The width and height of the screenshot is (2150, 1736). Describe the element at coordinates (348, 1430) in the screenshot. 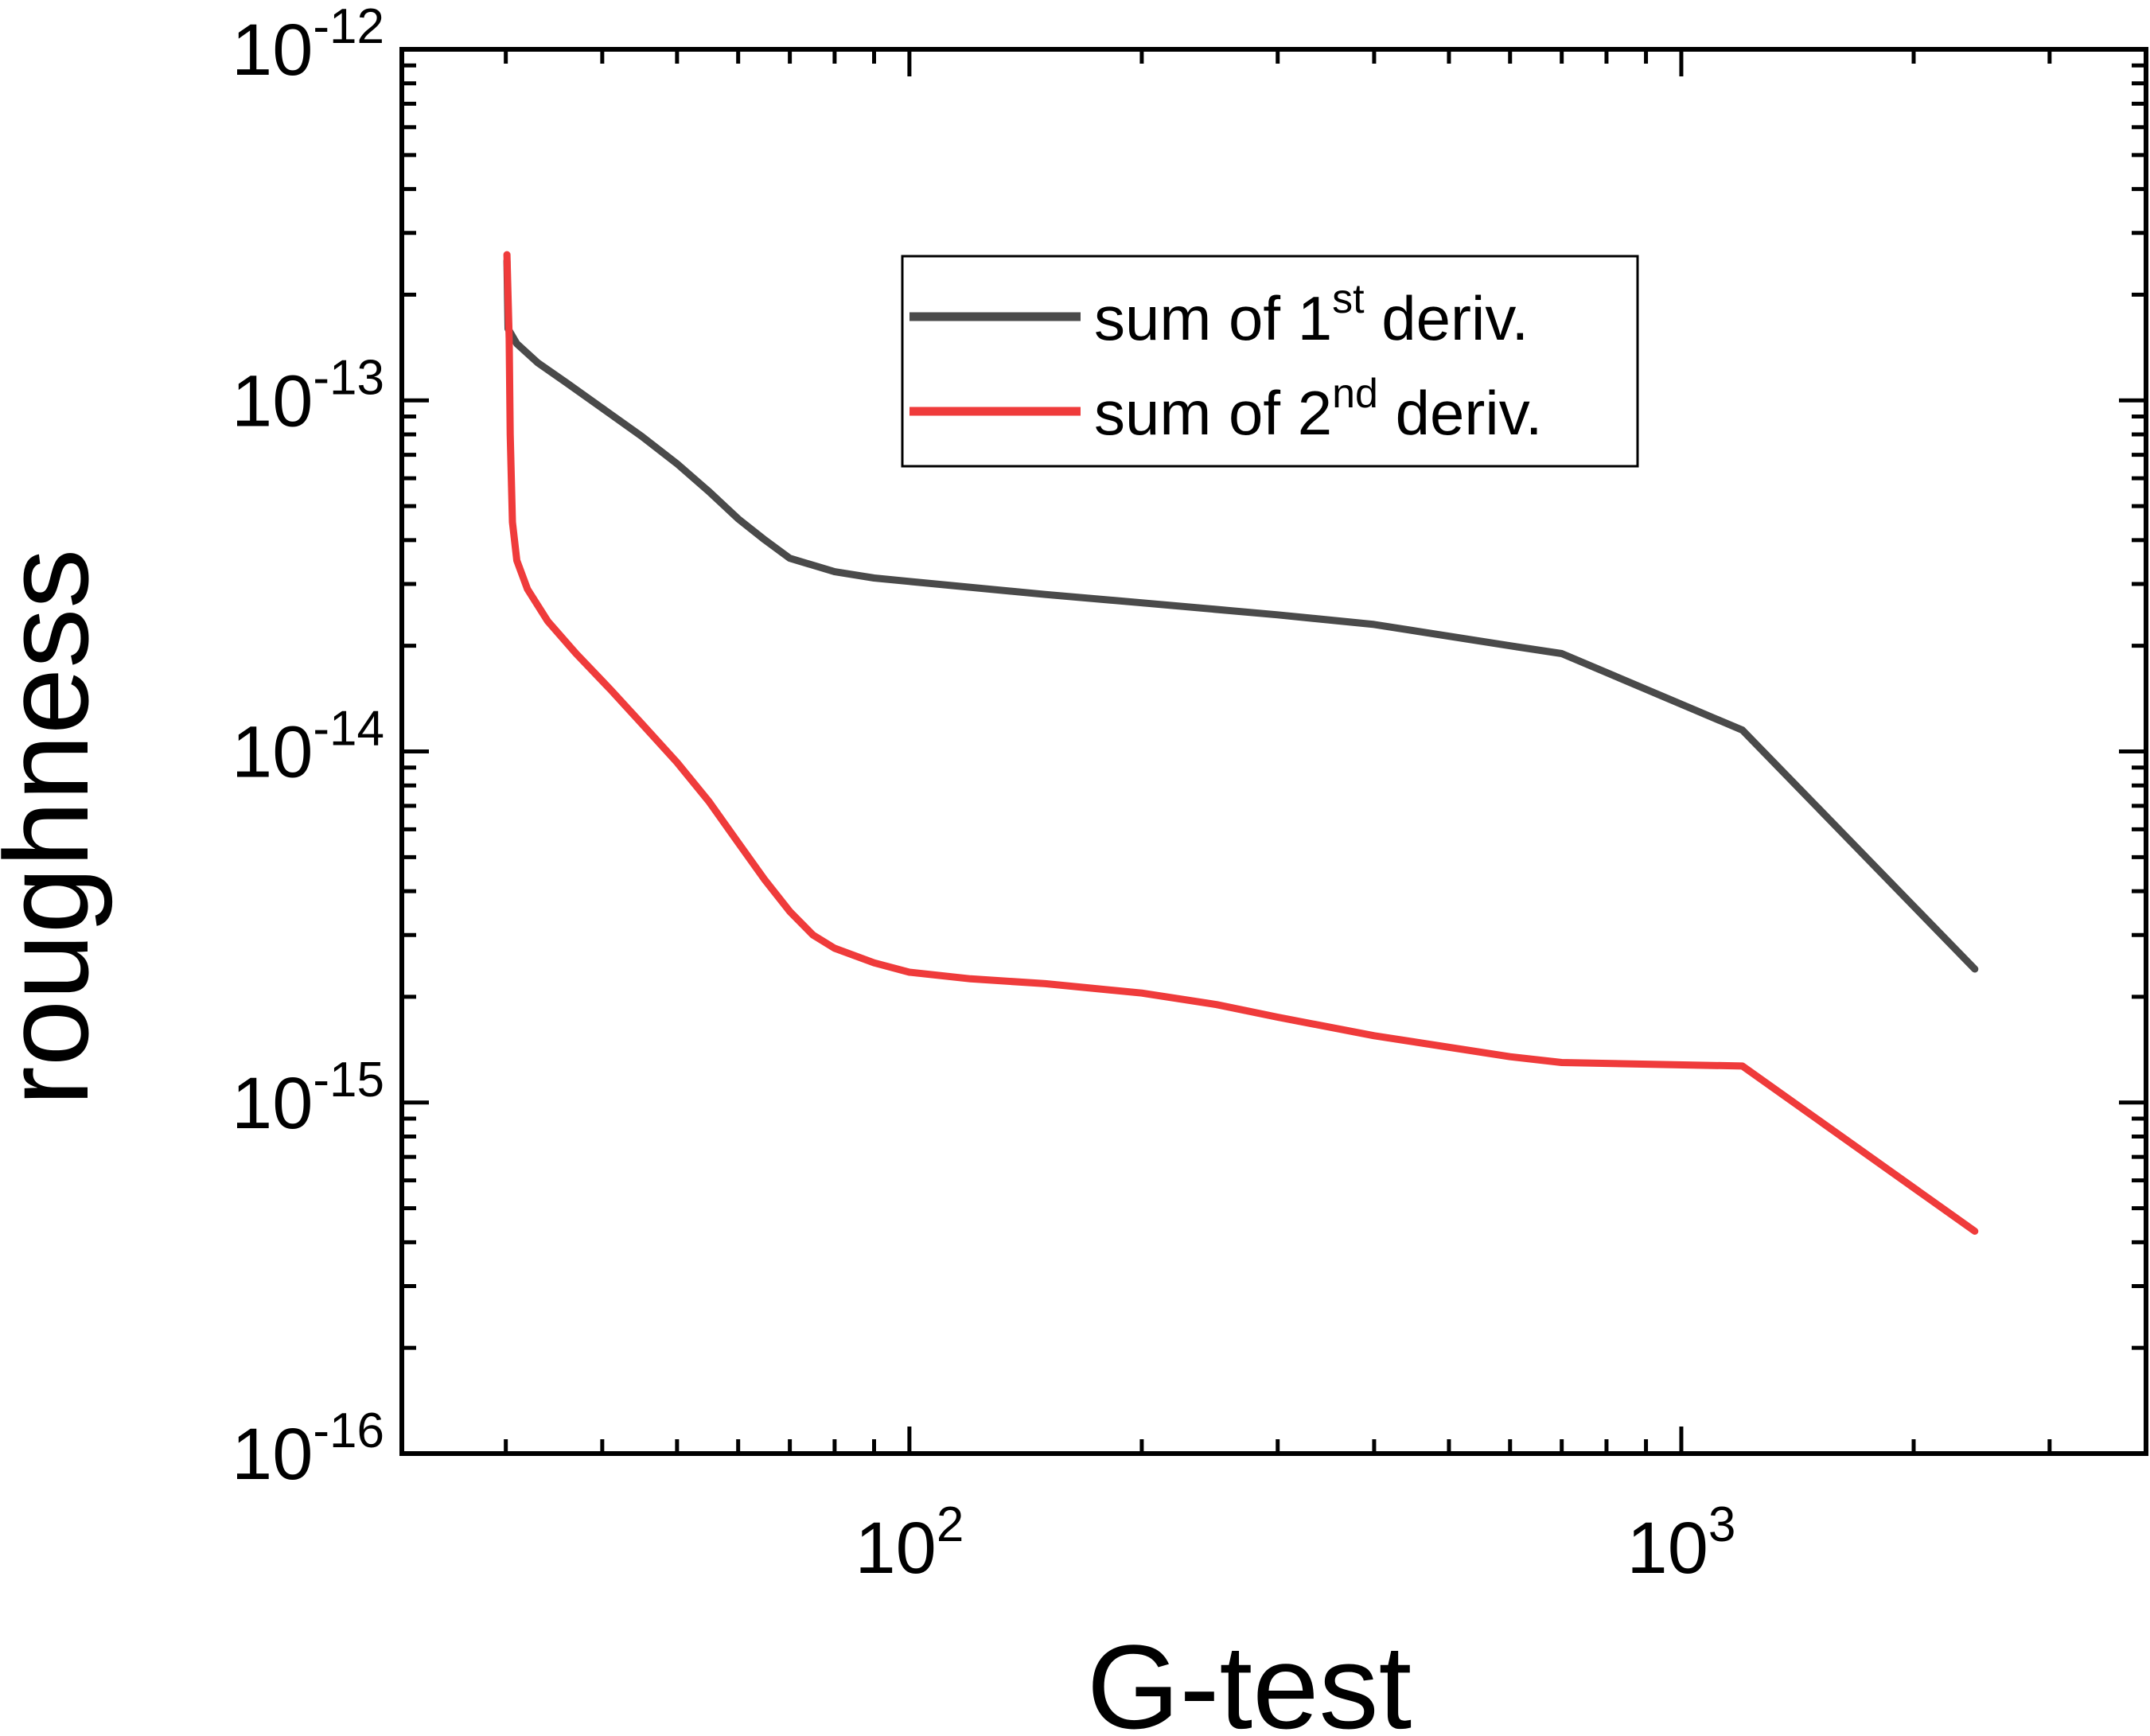

I see `y-tick-label-exponent: -16` at that location.